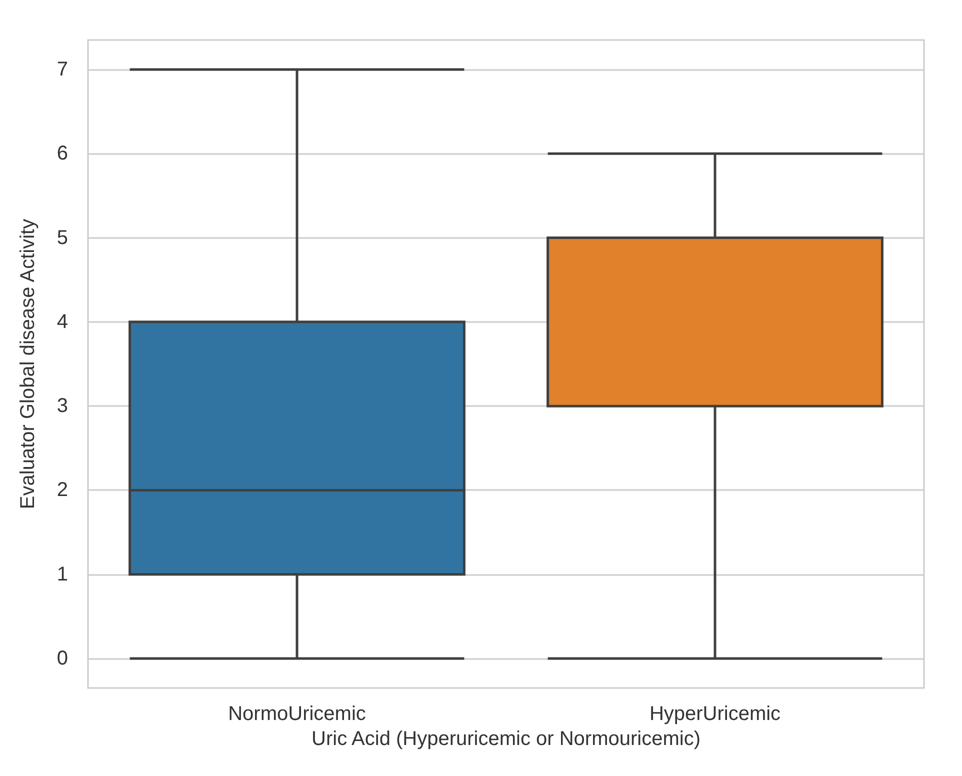 This screenshot has height=776, width=962. I want to click on y-tick-label: 5, so click(62, 237).